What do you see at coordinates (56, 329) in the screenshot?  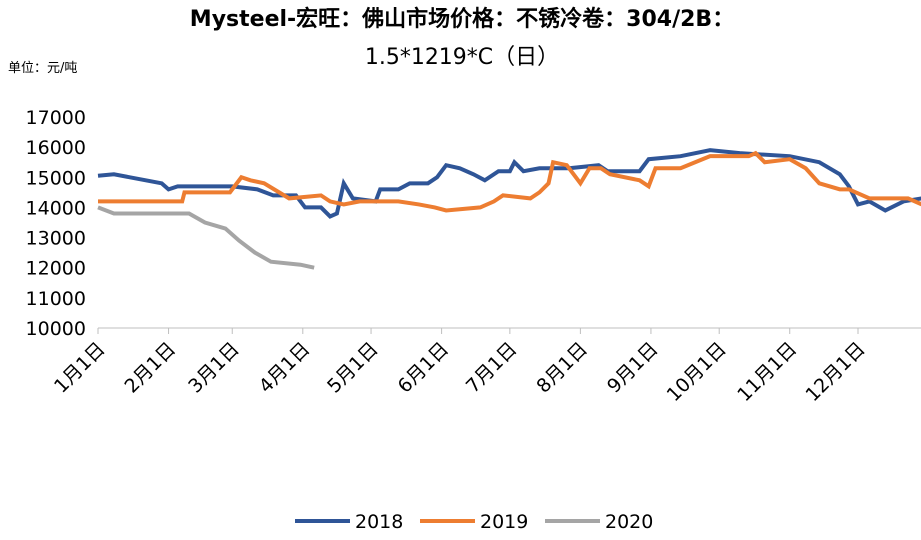 I see `y-tick-label: 10000` at bounding box center [56, 329].